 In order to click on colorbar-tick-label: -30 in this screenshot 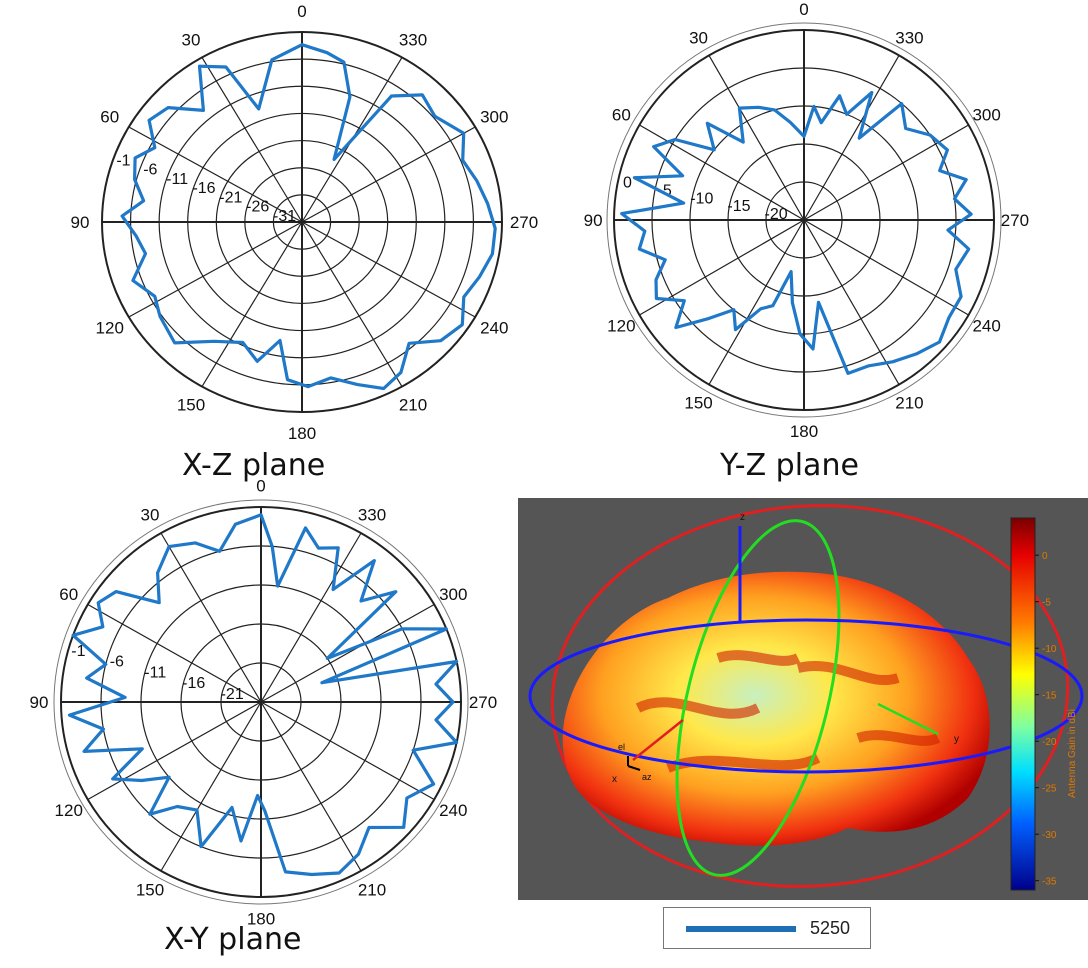, I will do `click(1049, 835)`.